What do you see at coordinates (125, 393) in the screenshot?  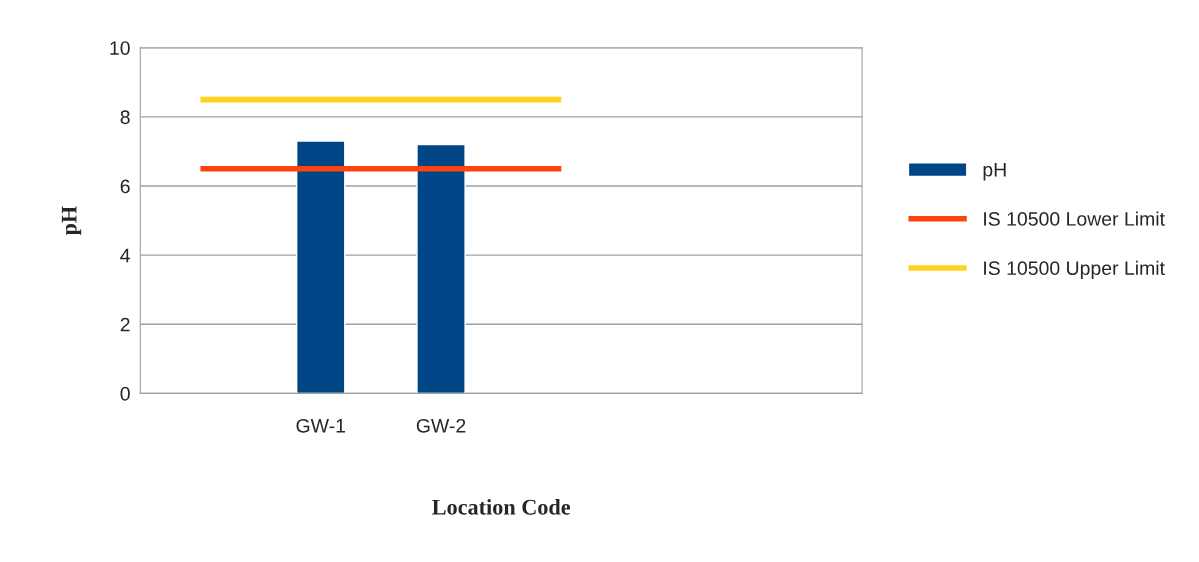 I see `y-tick-label: 0` at bounding box center [125, 393].